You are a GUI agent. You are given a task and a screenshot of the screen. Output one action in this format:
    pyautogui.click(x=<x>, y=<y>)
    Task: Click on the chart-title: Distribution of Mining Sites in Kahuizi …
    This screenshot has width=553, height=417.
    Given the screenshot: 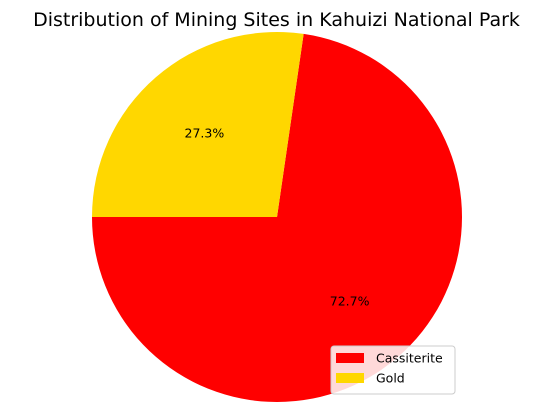 What is the action you would take?
    pyautogui.click(x=276, y=20)
    